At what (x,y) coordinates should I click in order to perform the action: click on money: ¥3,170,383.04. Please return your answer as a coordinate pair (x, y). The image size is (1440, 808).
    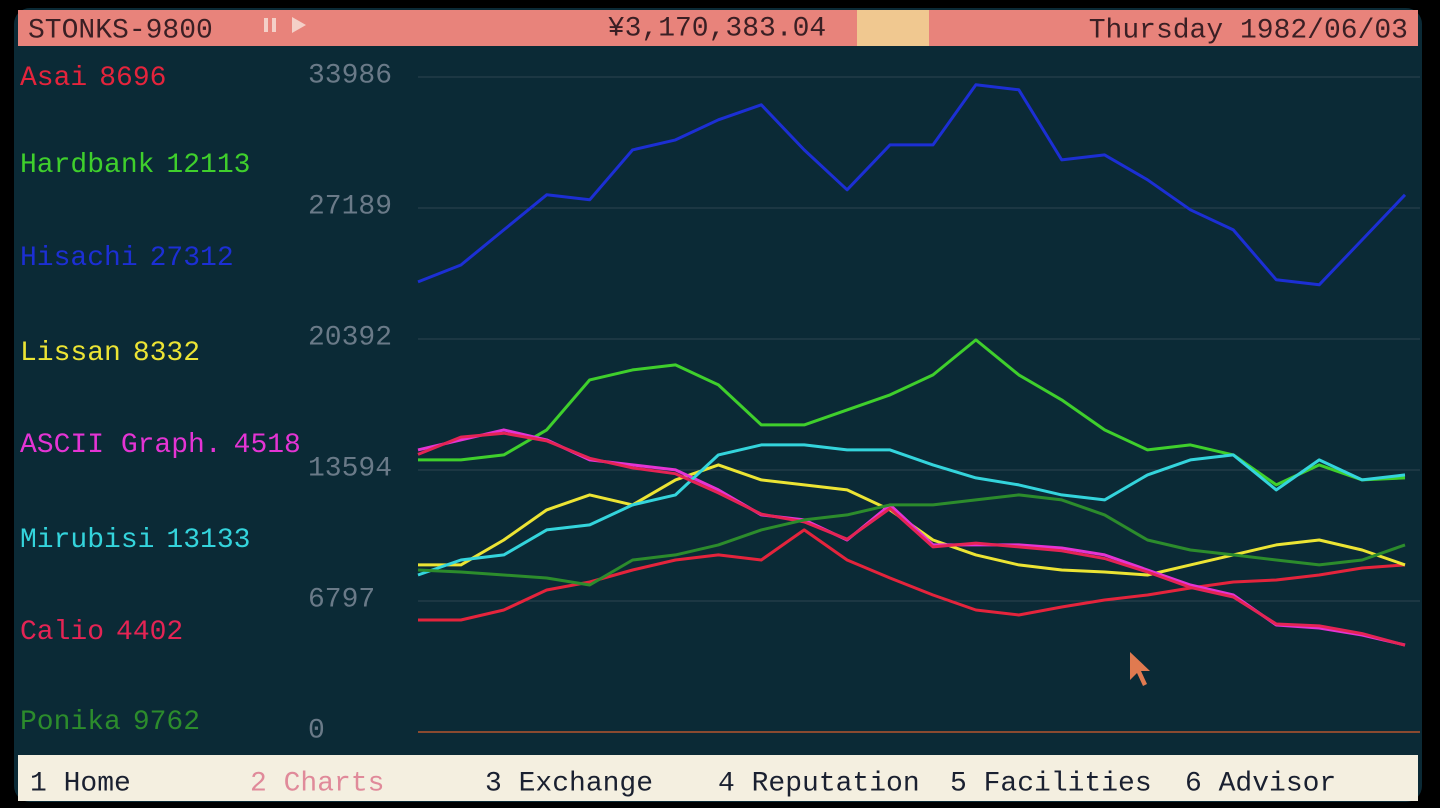
    Looking at the image, I should click on (717, 28).